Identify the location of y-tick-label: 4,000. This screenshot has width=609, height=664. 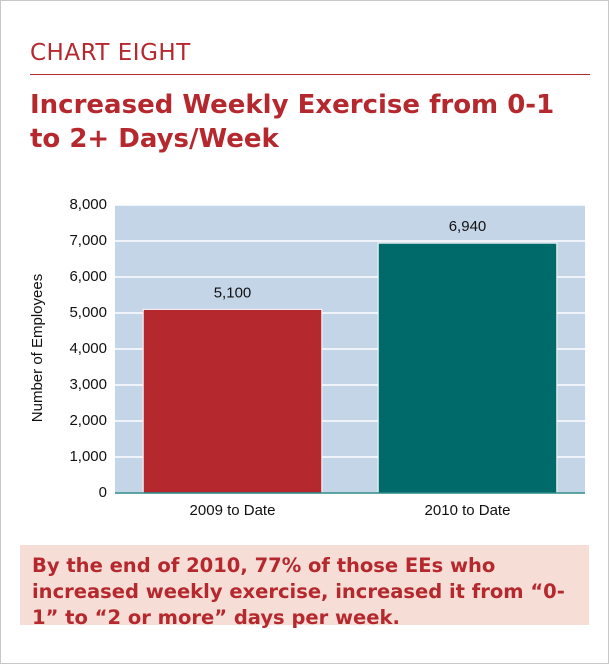
(88, 348).